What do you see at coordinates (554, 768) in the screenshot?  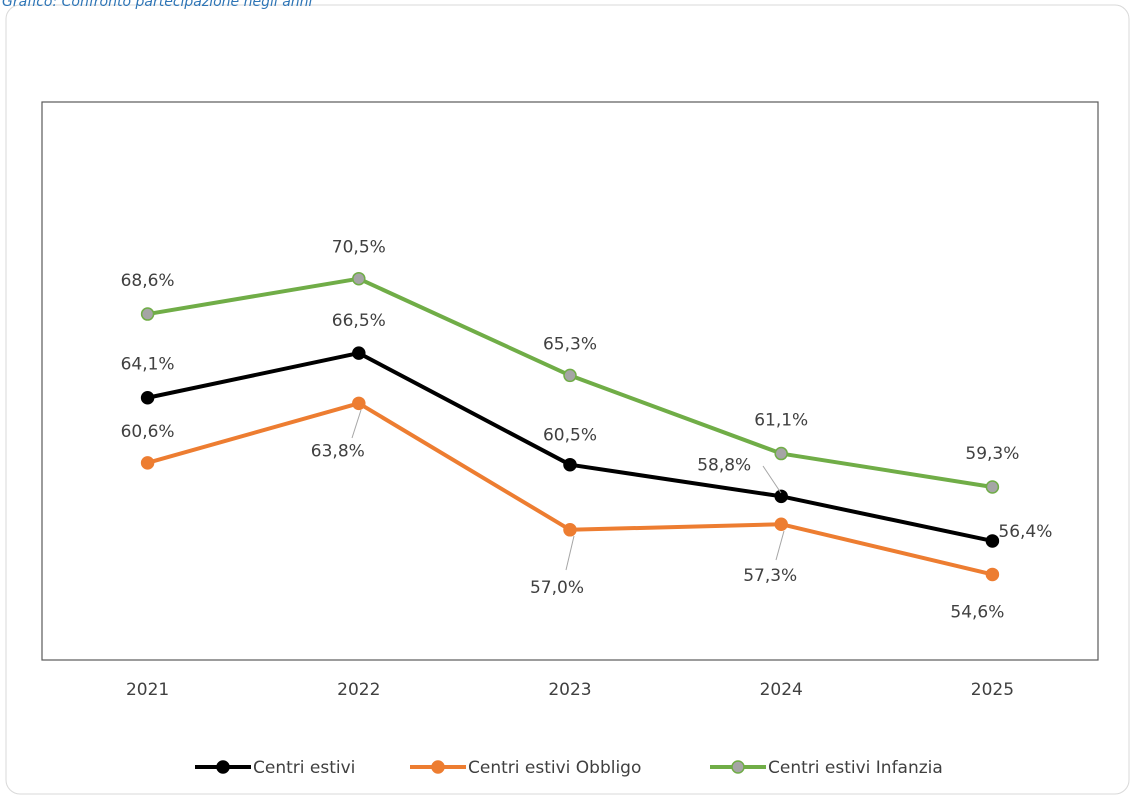 I see `legend-label: Centri estivi Obbligo` at bounding box center [554, 768].